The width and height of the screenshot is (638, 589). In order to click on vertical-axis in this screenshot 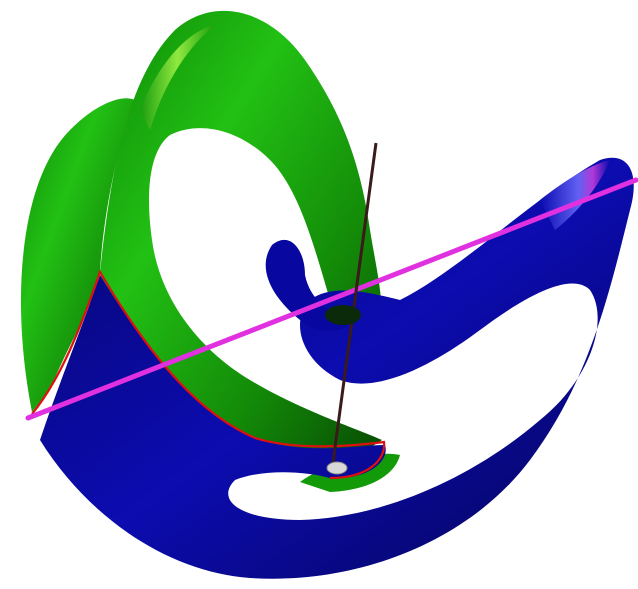, I will do `click(354, 306)`.